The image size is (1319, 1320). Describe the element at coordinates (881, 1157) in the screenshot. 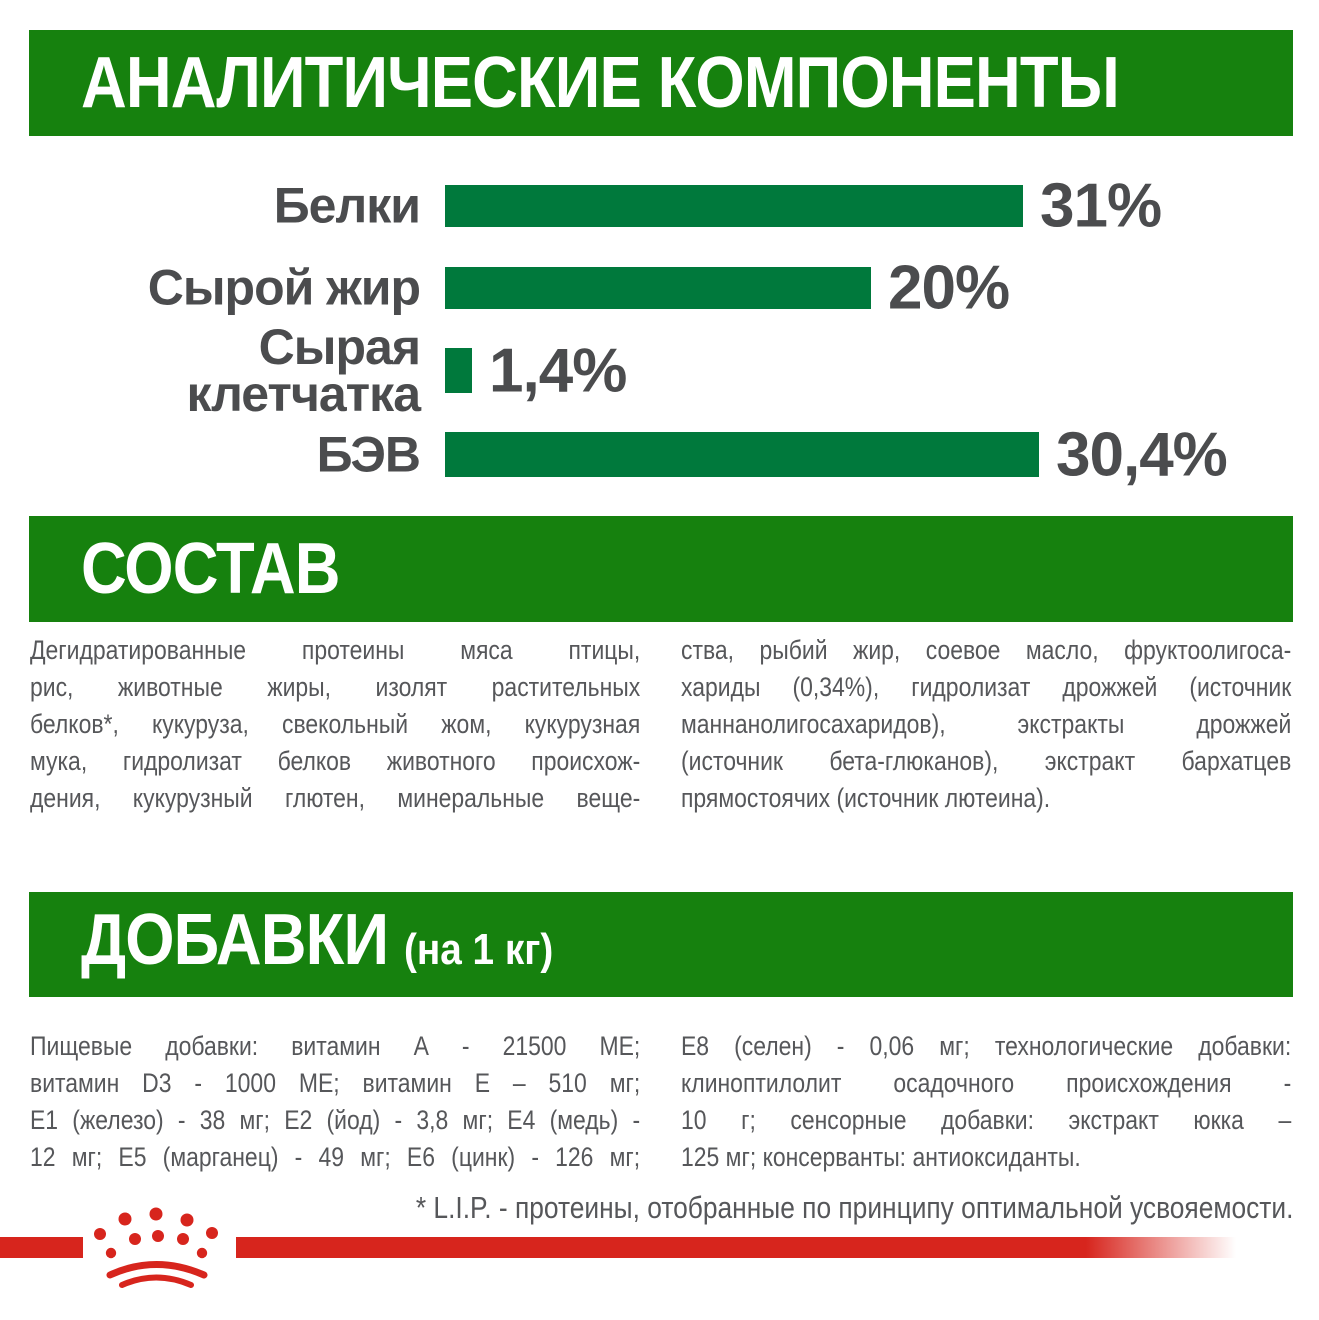

I see `text-line: 125 мг; консерванты: антиоксиданты.` at that location.